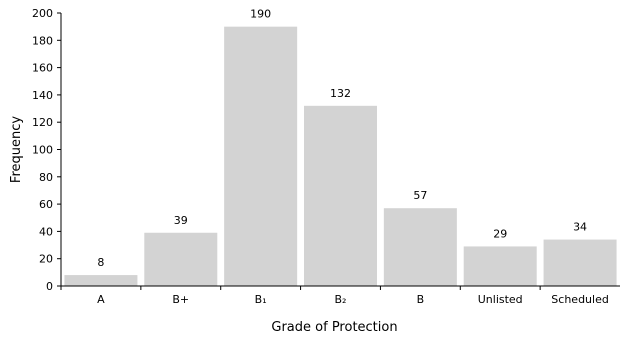 This screenshot has width=620, height=340. I want to click on x-axis-title: Grade of Protection, so click(334, 327).